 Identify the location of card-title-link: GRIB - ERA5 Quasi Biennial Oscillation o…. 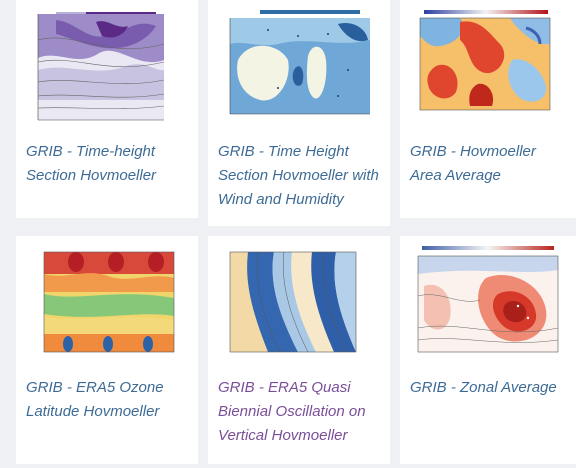
(292, 411).